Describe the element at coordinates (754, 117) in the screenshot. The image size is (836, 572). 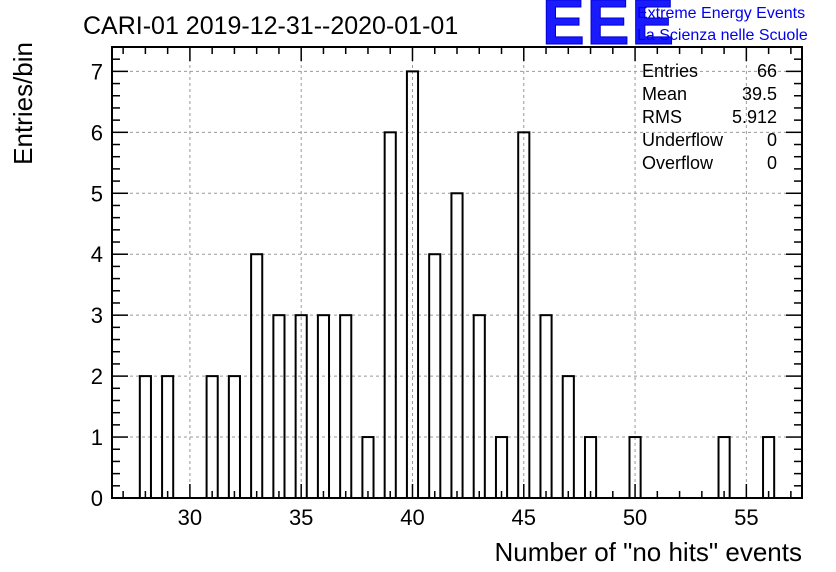
I see `stats-value: 5.912` at that location.